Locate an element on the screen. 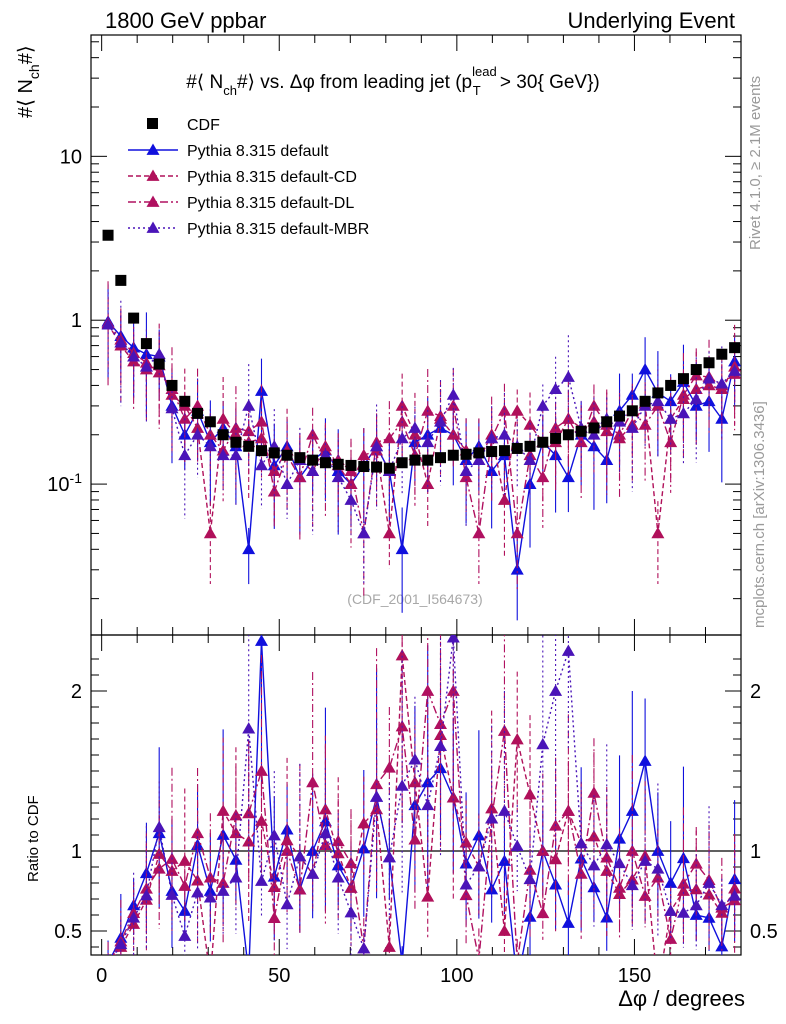 This screenshot has width=786, height=1024. header-left: 1800 GeV ppbar is located at coordinates (185, 20).